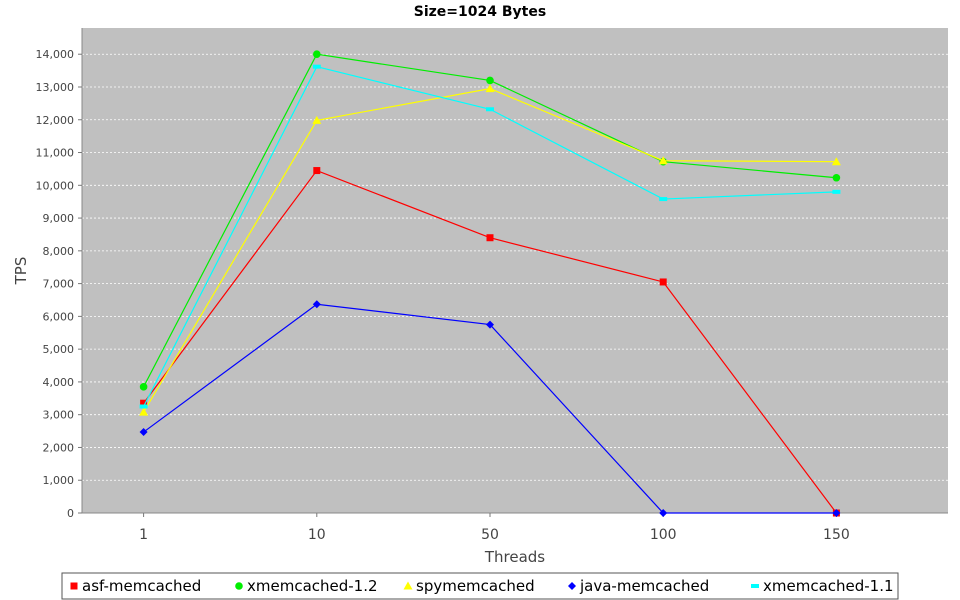 This screenshot has width=960, height=600. Describe the element at coordinates (55, 185) in the screenshot. I see `y-tick-label: 10,000` at that location.